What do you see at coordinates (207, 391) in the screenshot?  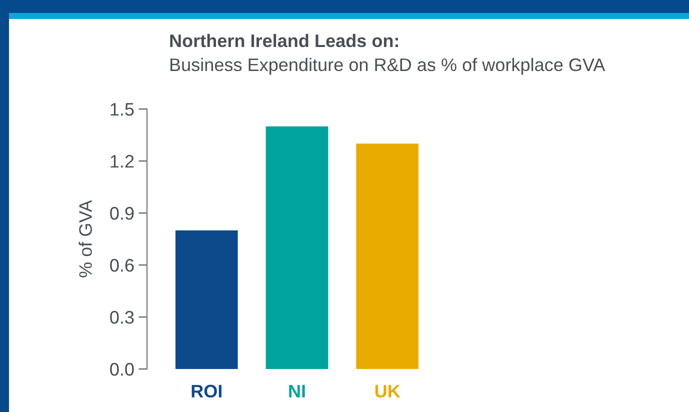 I see `x-tick-label: ROI` at bounding box center [207, 391].